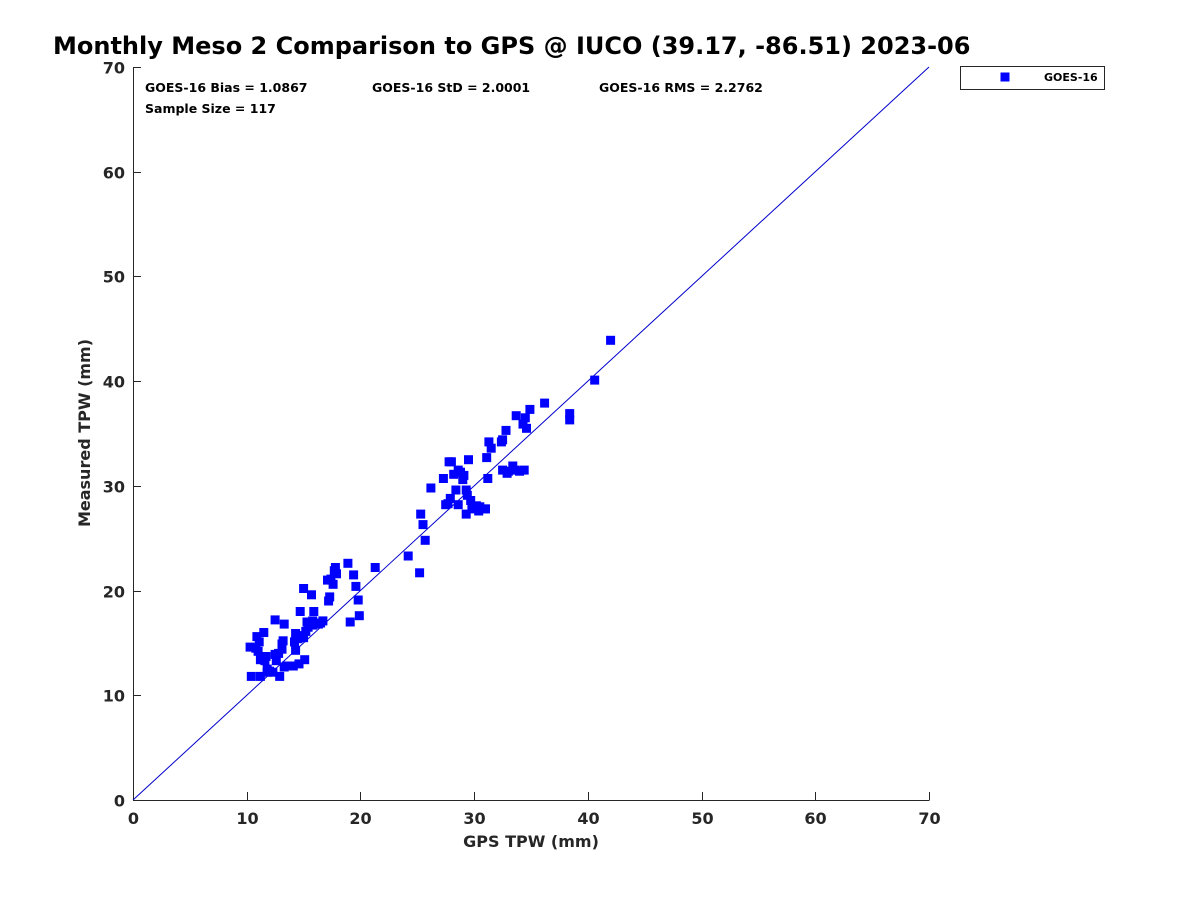  What do you see at coordinates (133, 818) in the screenshot?
I see `x-tick-label: 0` at bounding box center [133, 818].